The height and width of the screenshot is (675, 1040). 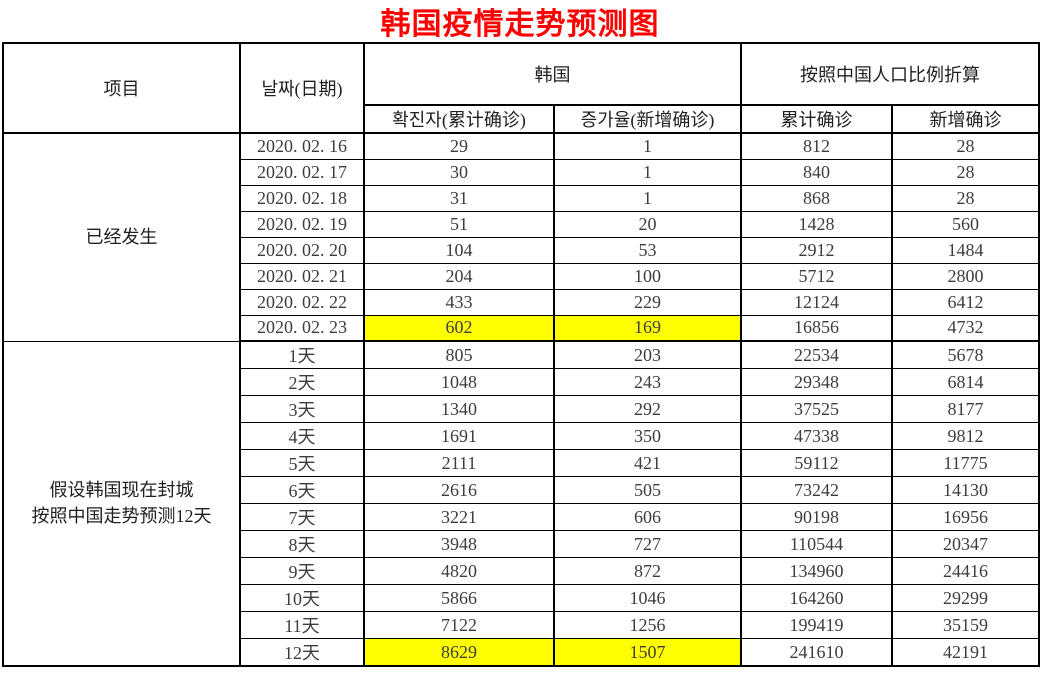 What do you see at coordinates (647, 119) in the screenshot?
I see `header-korea-new: 증가율(新增确诊)` at bounding box center [647, 119].